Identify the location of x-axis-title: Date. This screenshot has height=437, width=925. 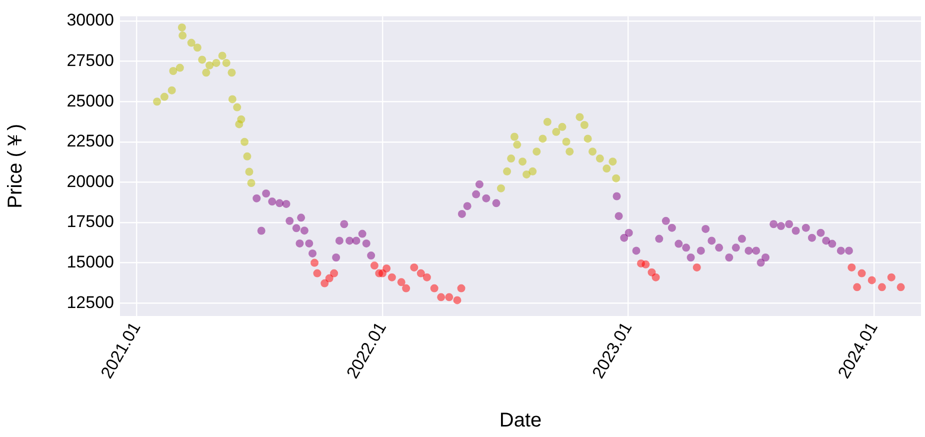
(520, 421).